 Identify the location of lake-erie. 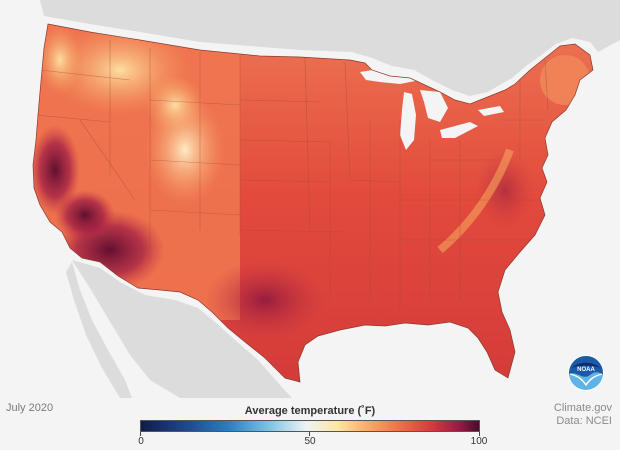
(459, 130).